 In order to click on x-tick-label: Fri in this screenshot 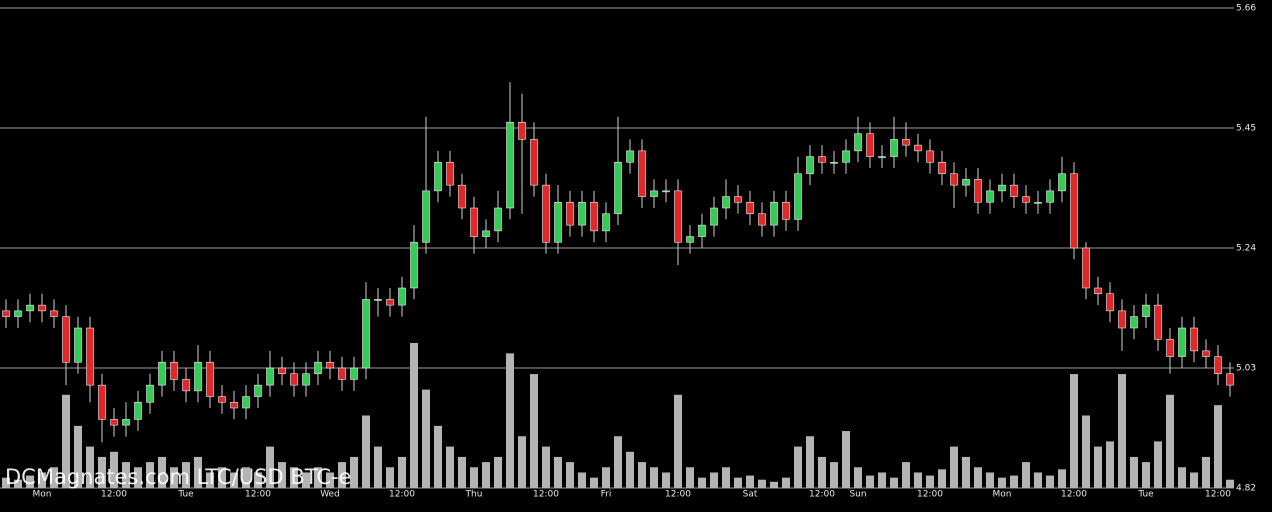, I will do `click(606, 495)`.